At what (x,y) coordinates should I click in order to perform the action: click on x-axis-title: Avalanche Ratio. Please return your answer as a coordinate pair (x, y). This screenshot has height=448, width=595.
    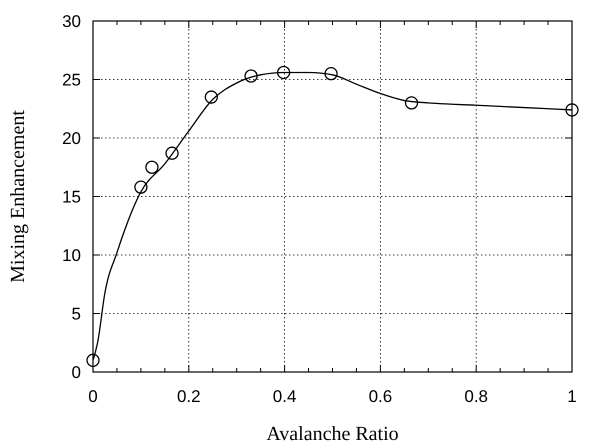
    Looking at the image, I should click on (332, 434).